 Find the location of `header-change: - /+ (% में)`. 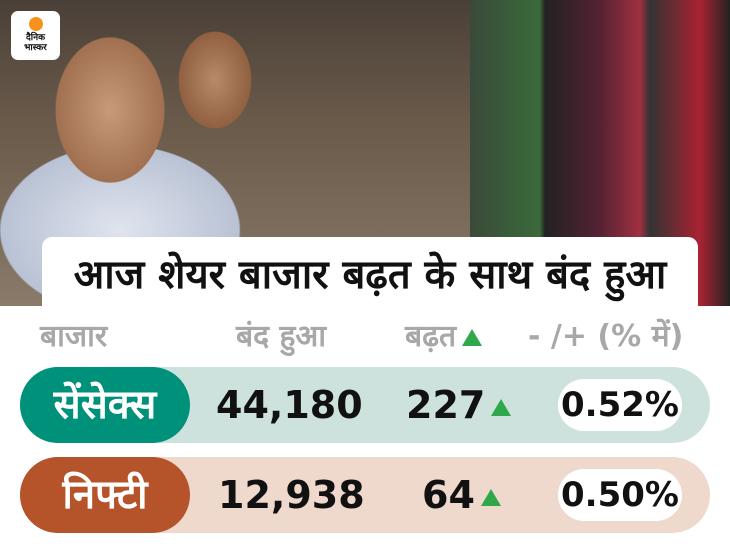

header-change: - /+ (% में) is located at coordinates (606, 336).